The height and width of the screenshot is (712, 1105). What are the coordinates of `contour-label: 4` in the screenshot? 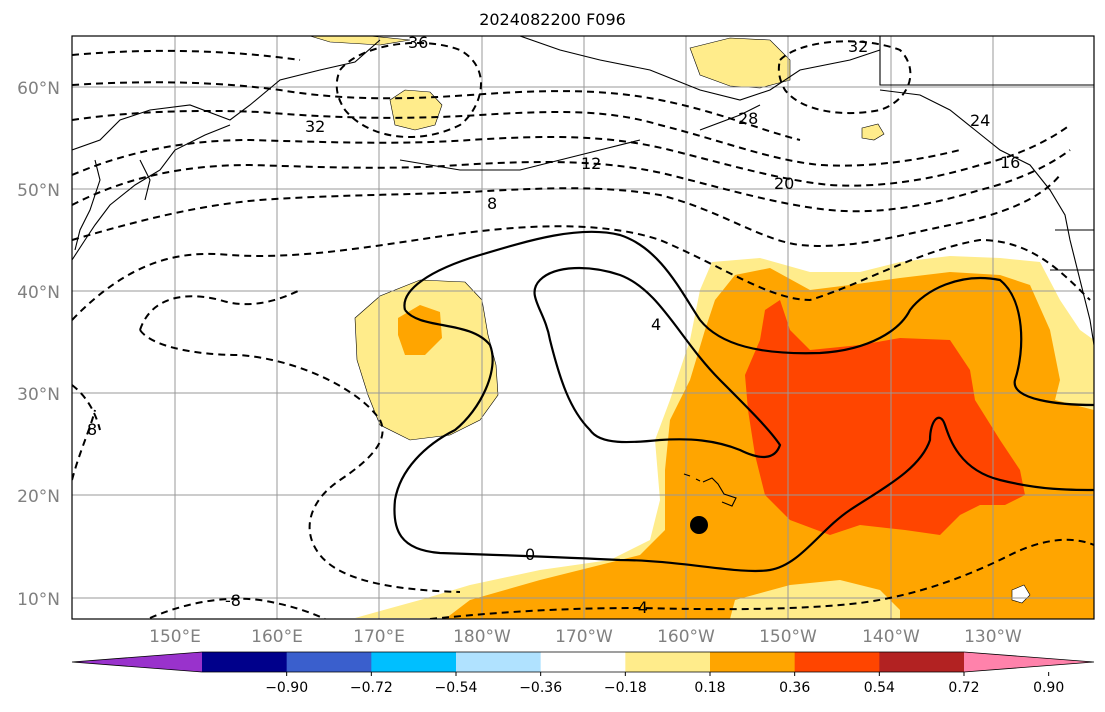 It's located at (656, 324).